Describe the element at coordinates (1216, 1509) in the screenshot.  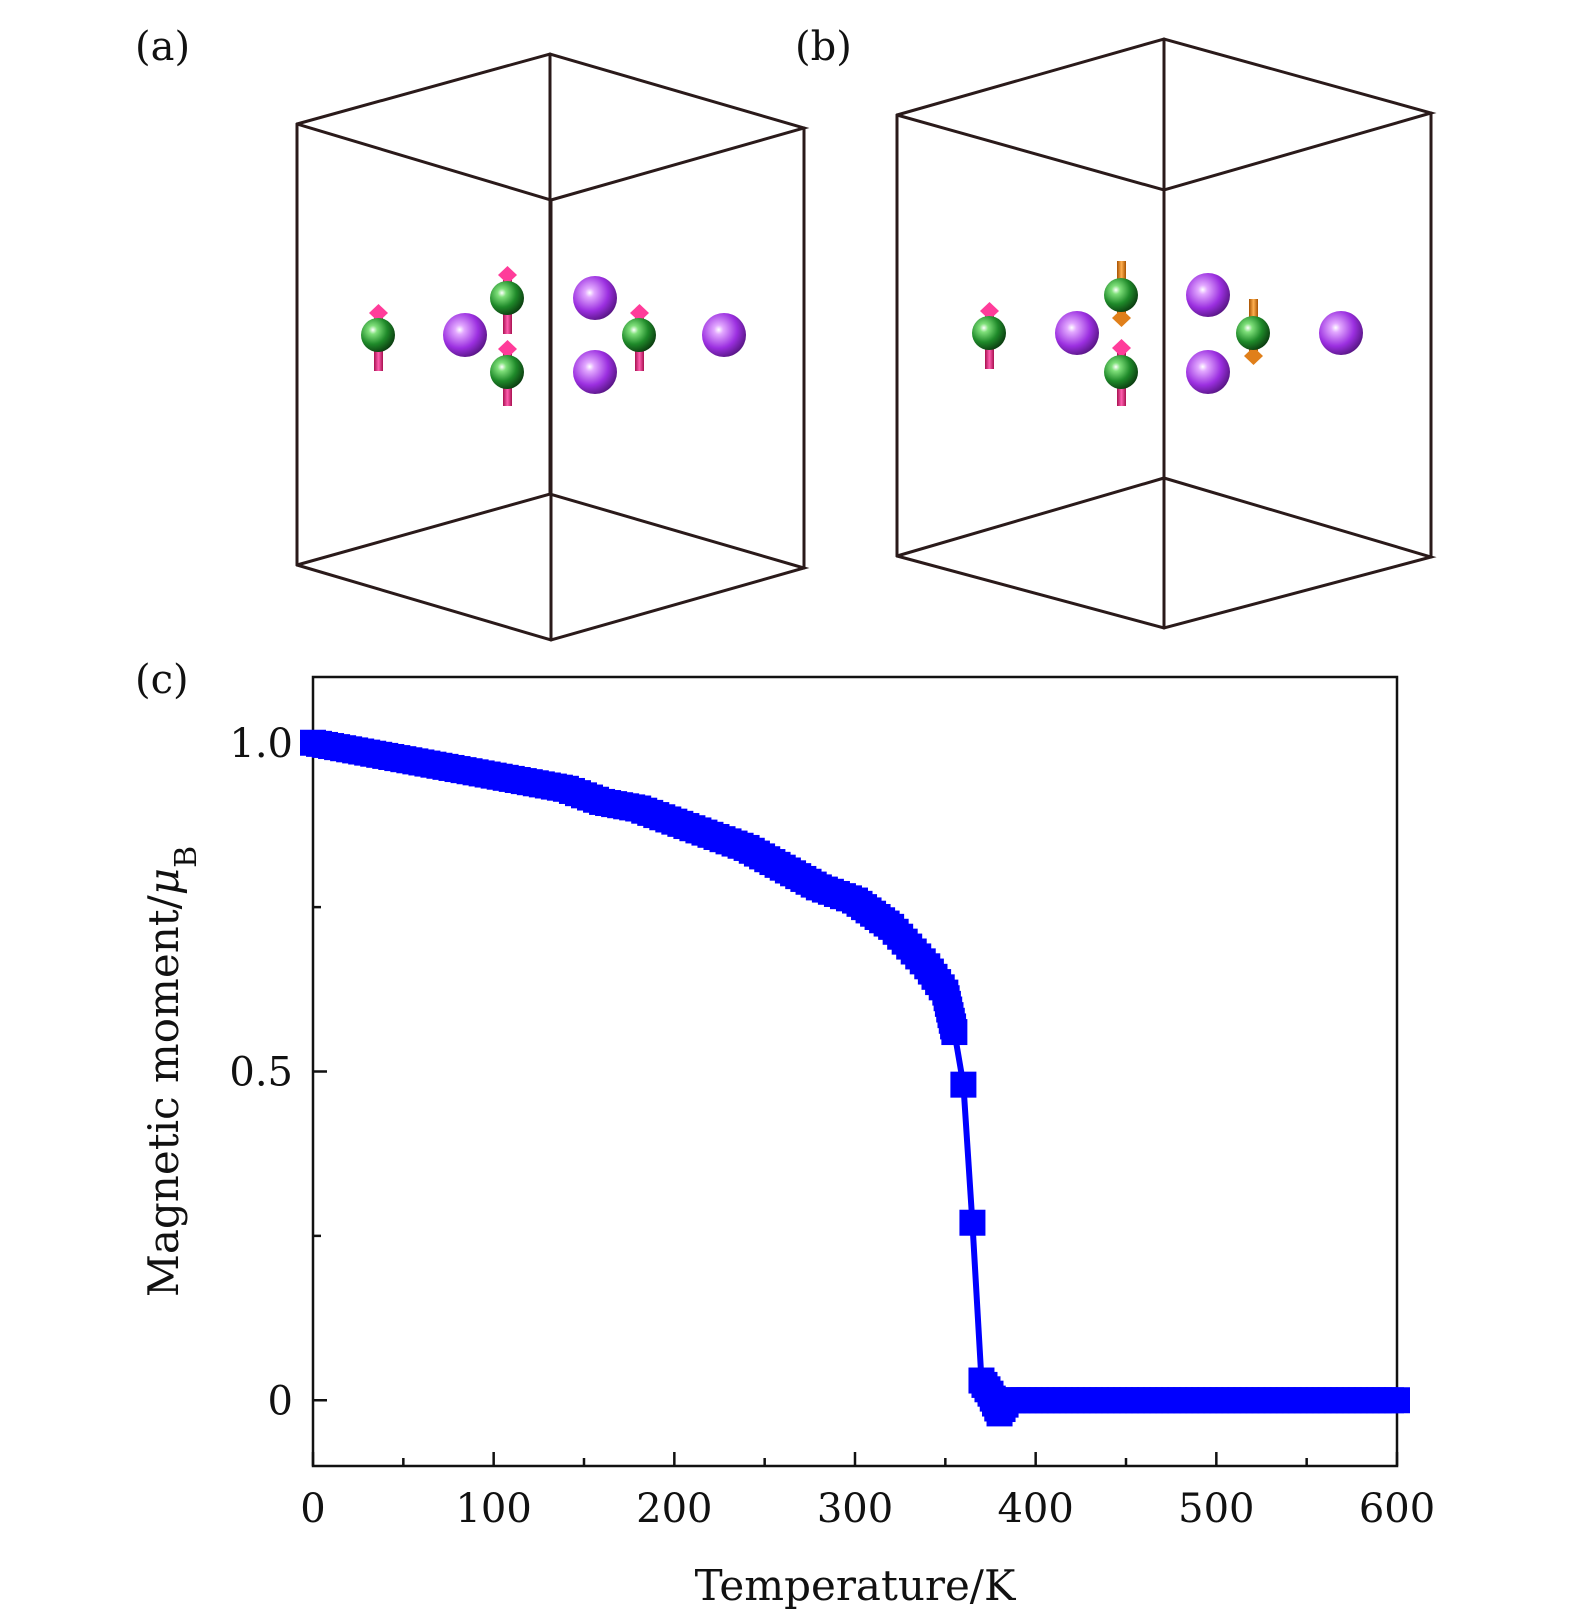
I see `x-tick-label: 500` at that location.